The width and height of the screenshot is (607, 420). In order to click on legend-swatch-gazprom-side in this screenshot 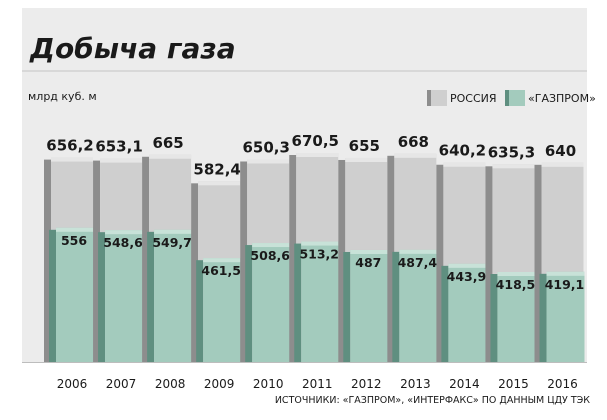, I will do `click(507, 98)`.